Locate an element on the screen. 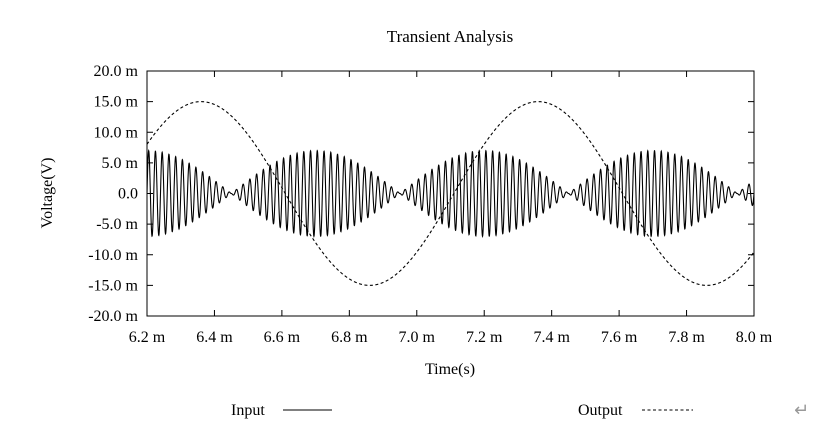 The image size is (827, 429). return-icon: ↵ is located at coordinates (801, 410).